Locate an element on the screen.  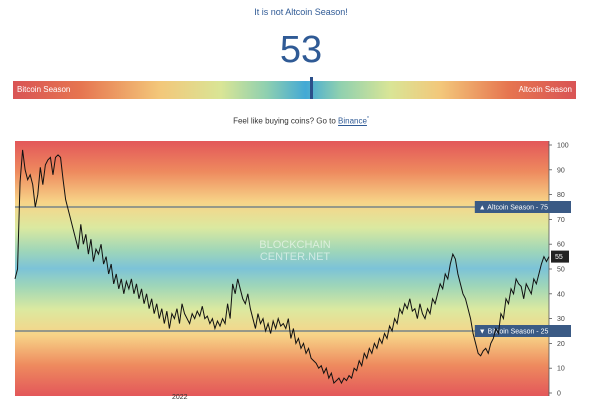
y-tick-label-20: 20 is located at coordinates (561, 344).